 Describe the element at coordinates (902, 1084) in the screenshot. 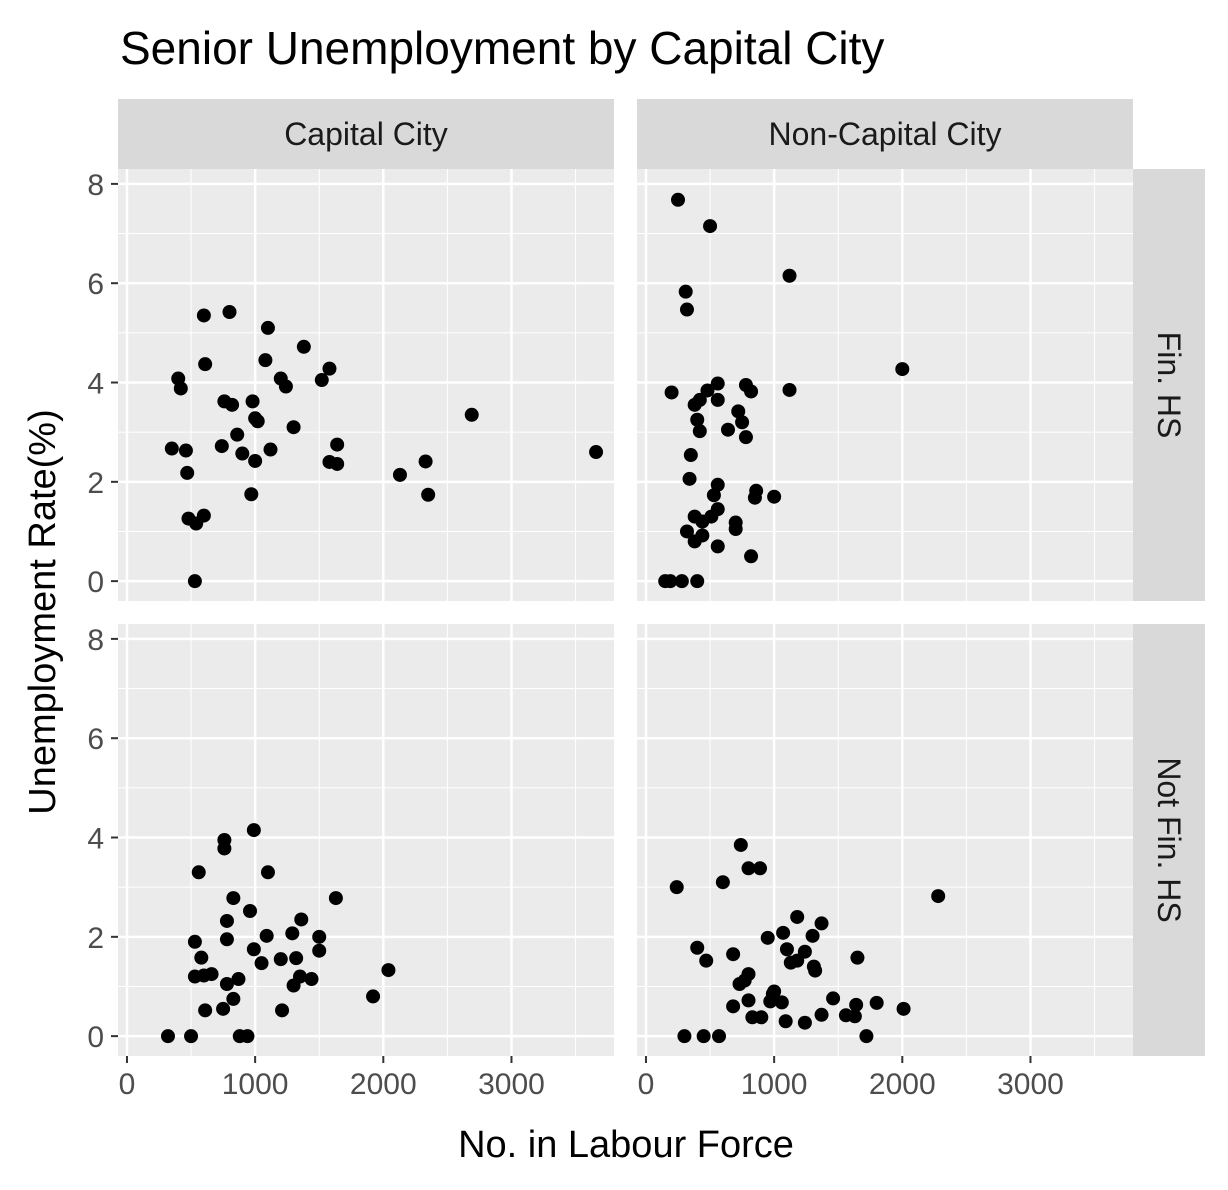

I see `x-tick-label: 2000` at that location.